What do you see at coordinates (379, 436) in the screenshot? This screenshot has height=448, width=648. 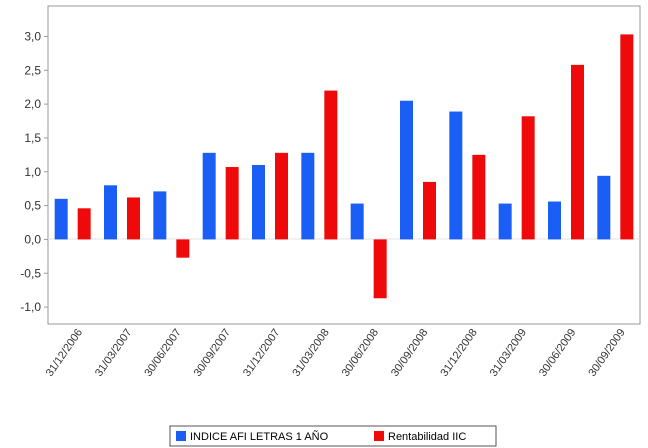 I see `legend-swatch-rentabilidad` at bounding box center [379, 436].